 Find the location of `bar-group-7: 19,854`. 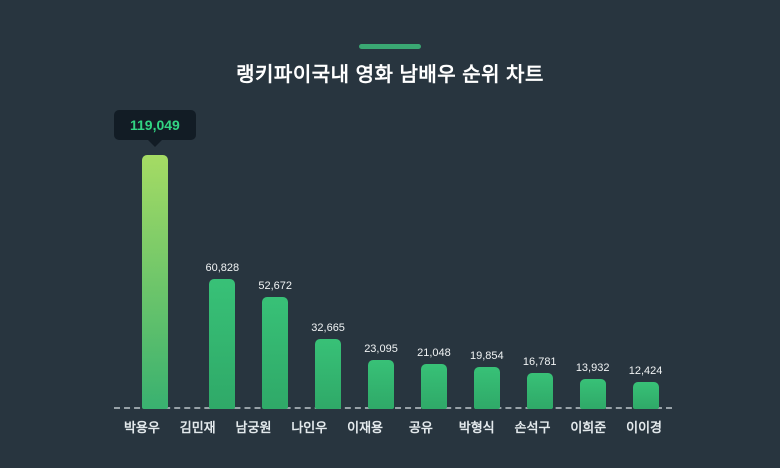

bar-group-7: 19,854 is located at coordinates (486, 379).